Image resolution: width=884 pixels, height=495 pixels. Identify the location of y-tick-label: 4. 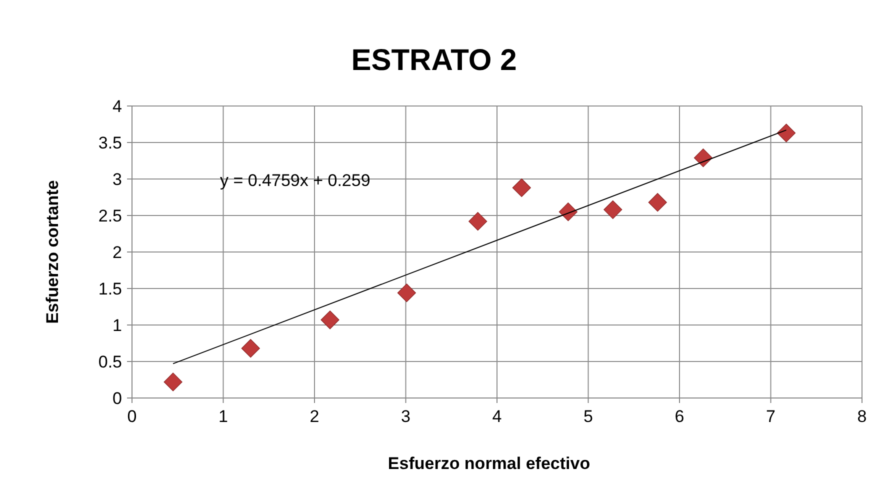
(117, 106).